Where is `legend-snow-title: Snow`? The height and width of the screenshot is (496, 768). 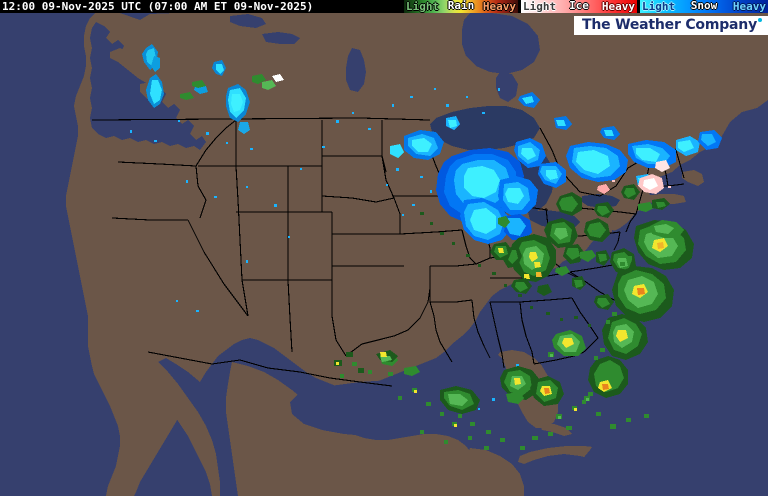 legend-snow-title: Snow is located at coordinates (704, 6).